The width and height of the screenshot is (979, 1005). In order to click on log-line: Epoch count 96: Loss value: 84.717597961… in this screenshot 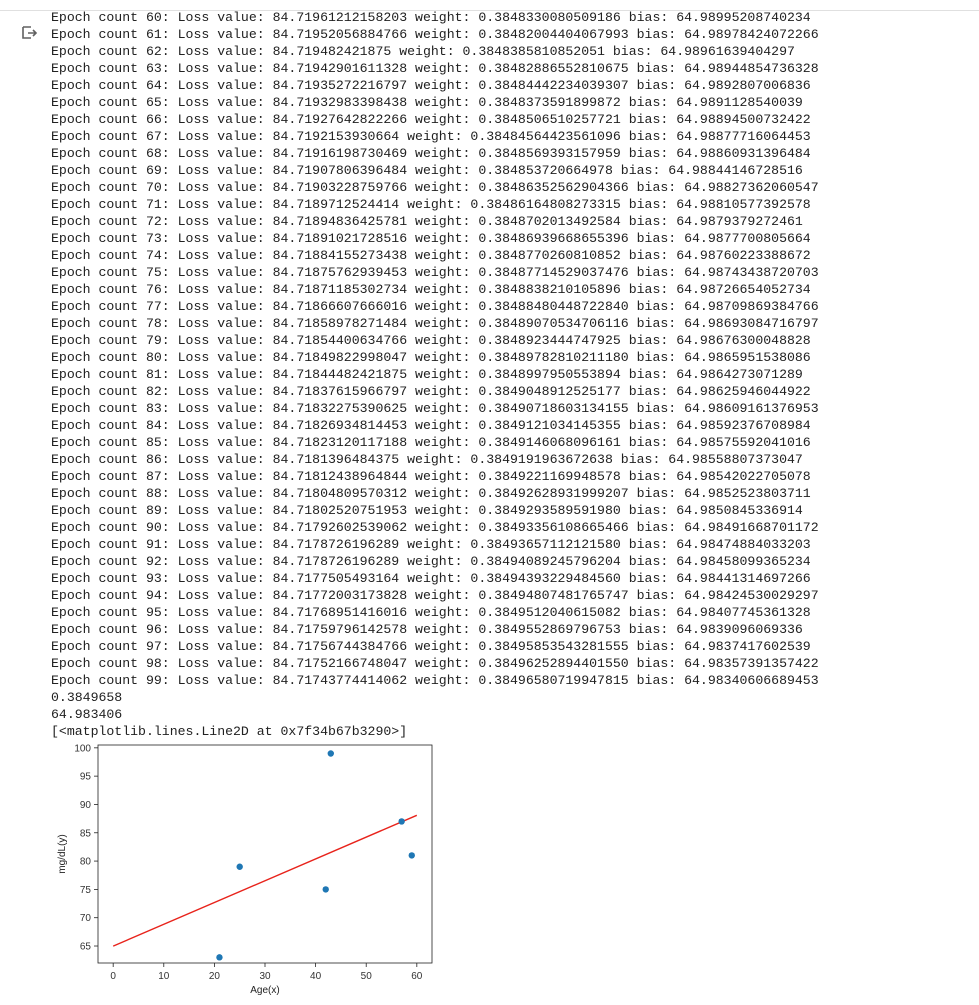, I will do `click(427, 629)`.